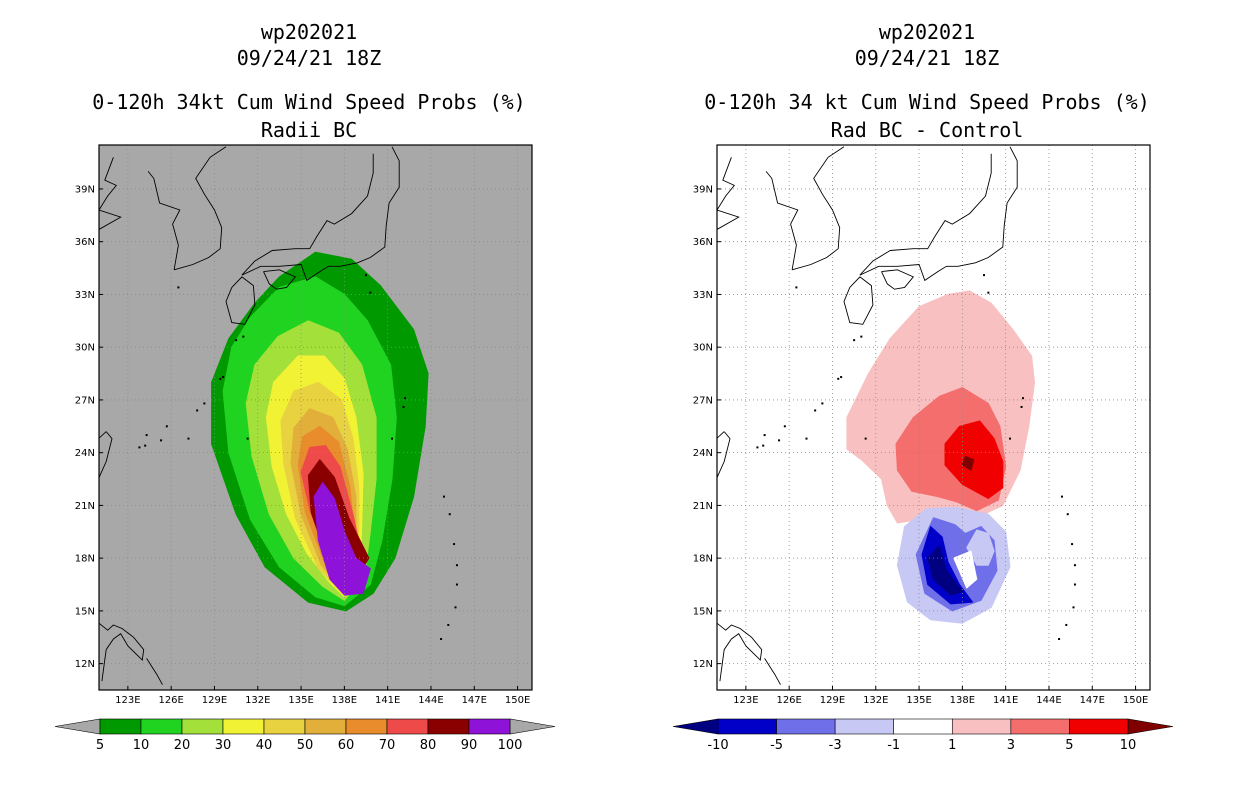 The image size is (1236, 800). Describe the element at coordinates (717, 745) in the screenshot. I see `colorbar-label: -10` at that location.